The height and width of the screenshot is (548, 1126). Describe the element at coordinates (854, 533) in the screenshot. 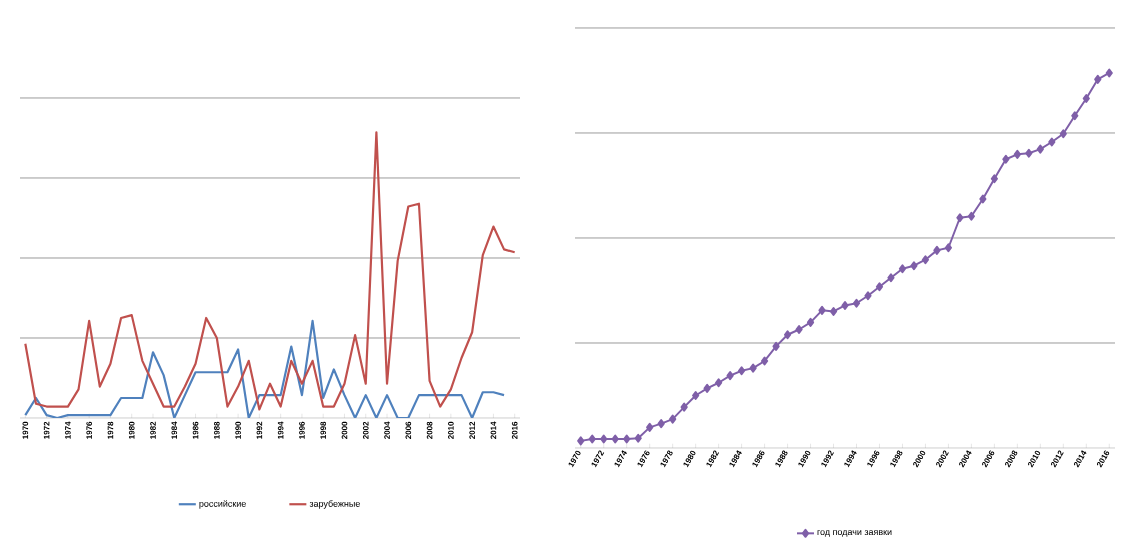

I see `legend-label: год подачи заявки` at that location.